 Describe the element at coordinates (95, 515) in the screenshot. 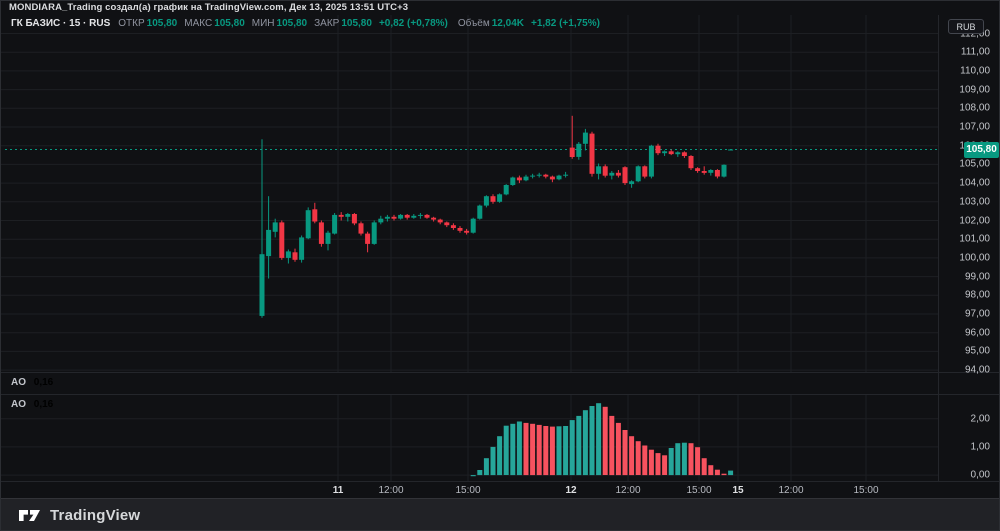

I see `tradingview-brand-text: TradingView` at that location.